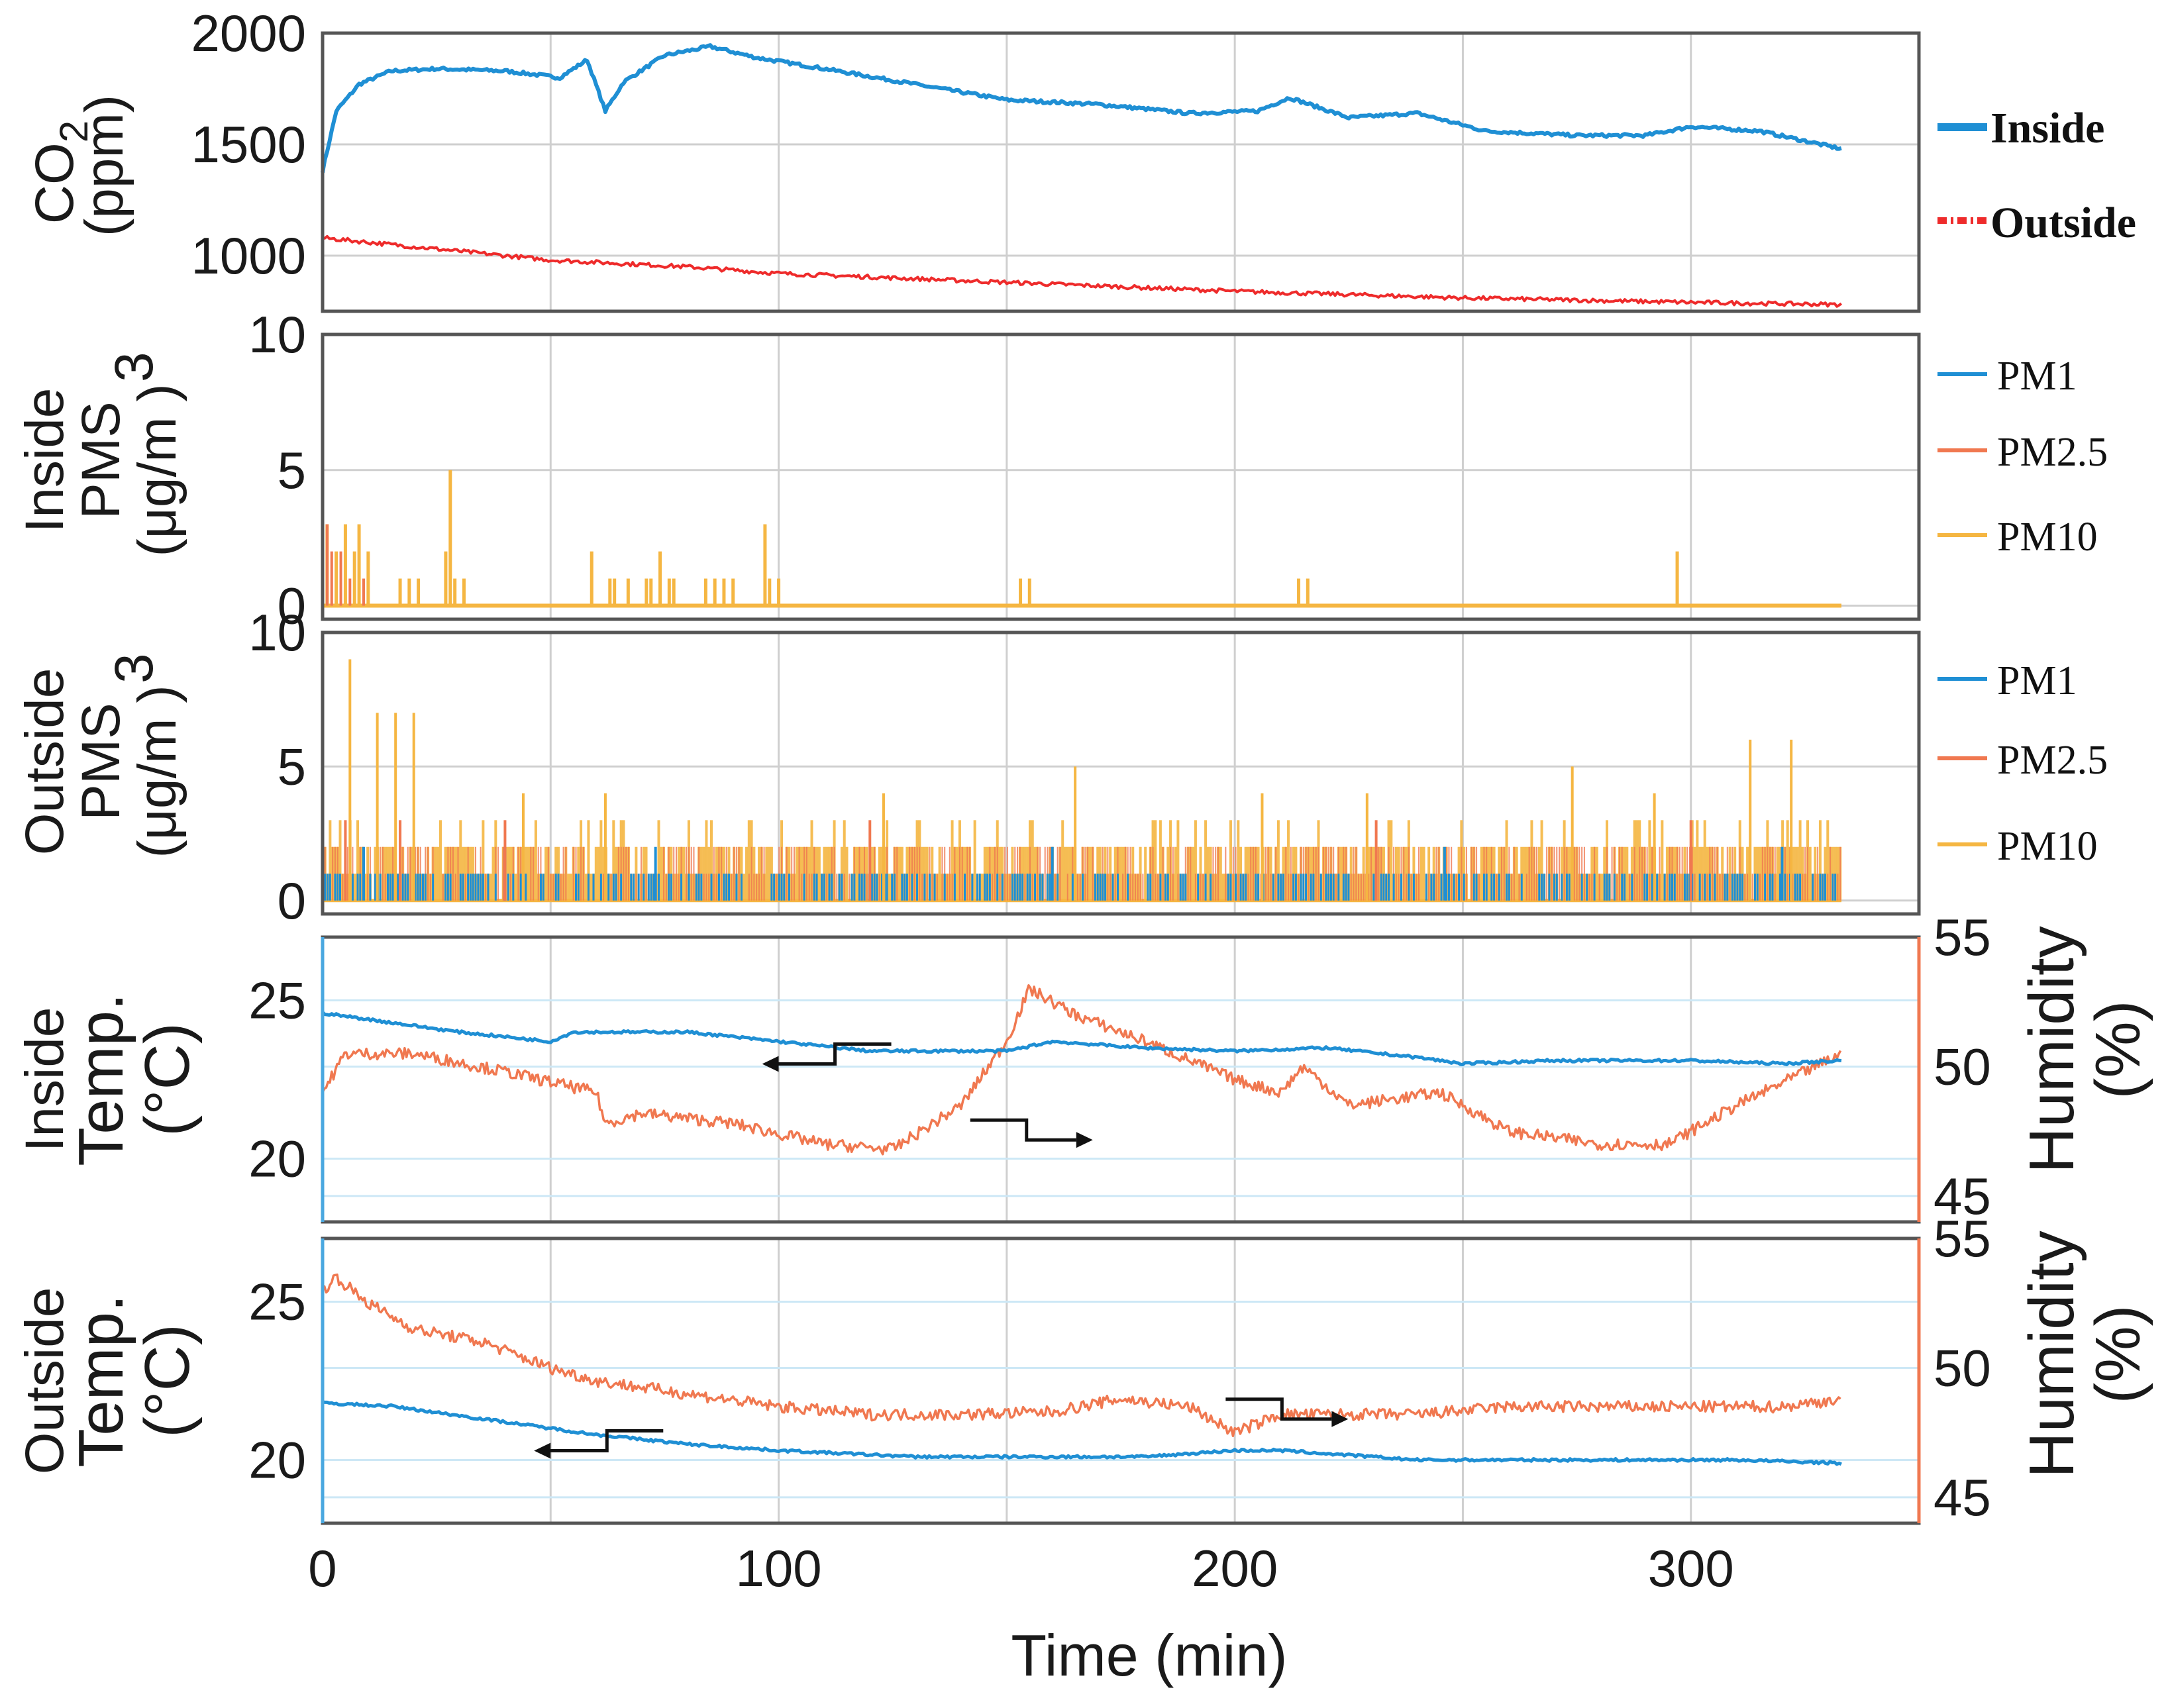  What do you see at coordinates (134, 668) in the screenshot?
I see `outside-pms-ylabel-sup: 3` at bounding box center [134, 668].